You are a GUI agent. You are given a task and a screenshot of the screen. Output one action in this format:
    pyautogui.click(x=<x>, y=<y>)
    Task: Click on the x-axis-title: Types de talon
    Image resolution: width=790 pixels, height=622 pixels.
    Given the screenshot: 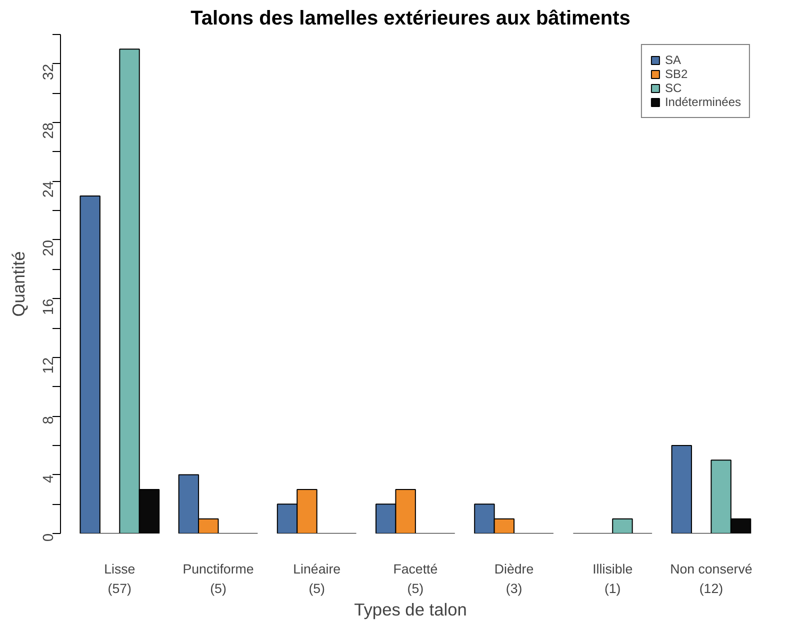 What is the action you would take?
    pyautogui.click(x=410, y=610)
    